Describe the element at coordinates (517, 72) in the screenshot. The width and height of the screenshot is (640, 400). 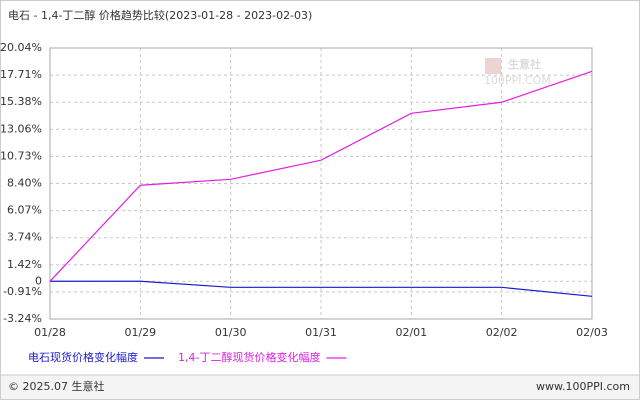
I see `watermark: 生意社 100PPI.COM` at that location.